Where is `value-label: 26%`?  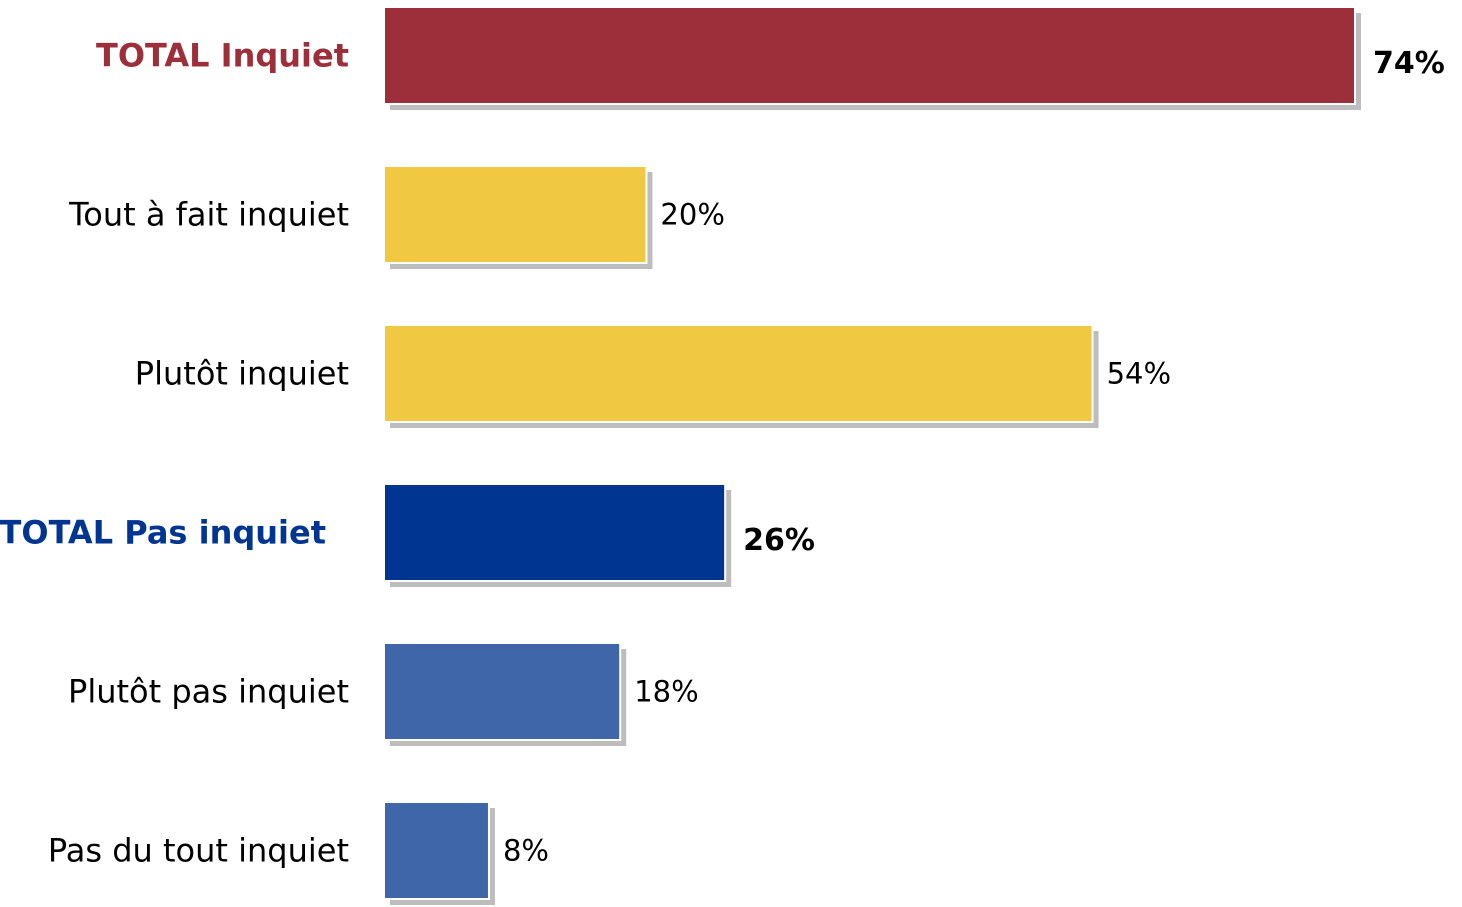 value-label: 26% is located at coordinates (779, 540).